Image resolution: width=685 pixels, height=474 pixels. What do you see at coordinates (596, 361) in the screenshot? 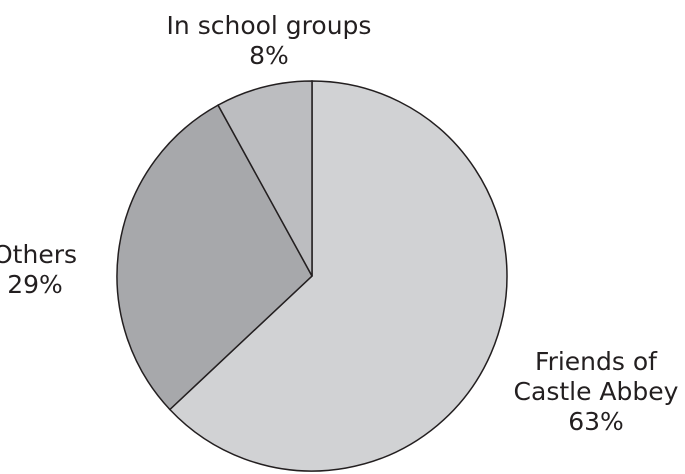
I see `slice-category-label: Friends of` at bounding box center [596, 361].